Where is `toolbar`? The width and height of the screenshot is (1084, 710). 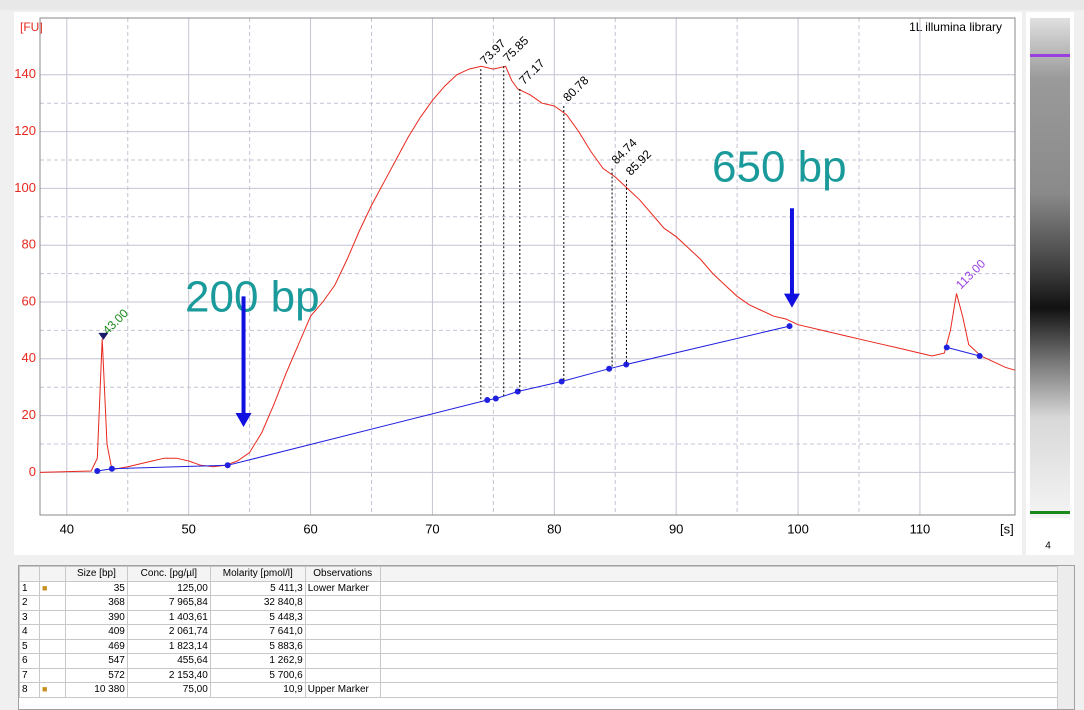 toolbar is located at coordinates (542, 5).